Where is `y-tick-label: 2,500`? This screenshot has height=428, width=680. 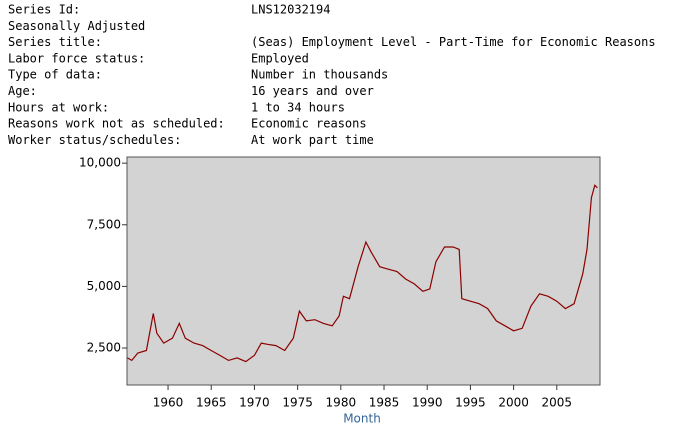 y-tick-label: 2,500 is located at coordinates (104, 348).